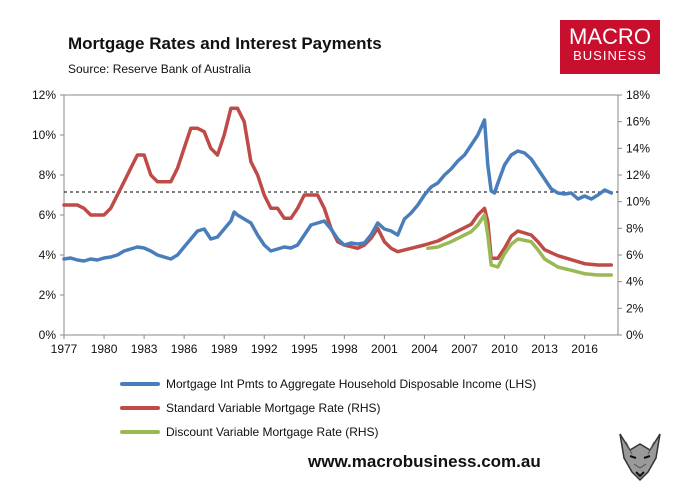 The height and width of the screenshot is (489, 681). What do you see at coordinates (610, 36) in the screenshot?
I see `logo-line-1: MACRO` at bounding box center [610, 36].